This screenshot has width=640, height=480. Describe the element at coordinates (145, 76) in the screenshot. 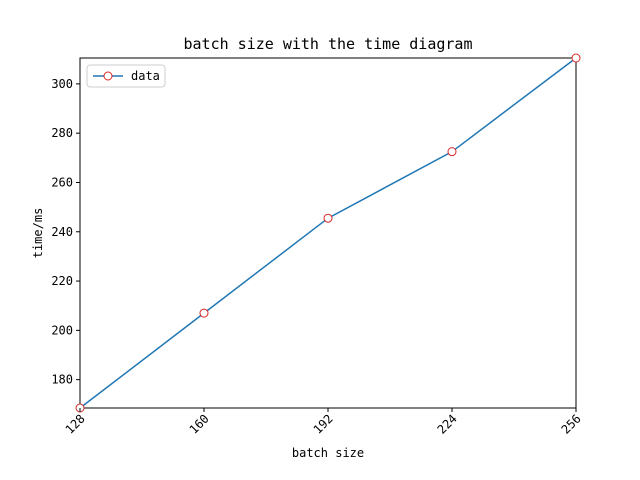

I see `legend-entry-data: data` at that location.